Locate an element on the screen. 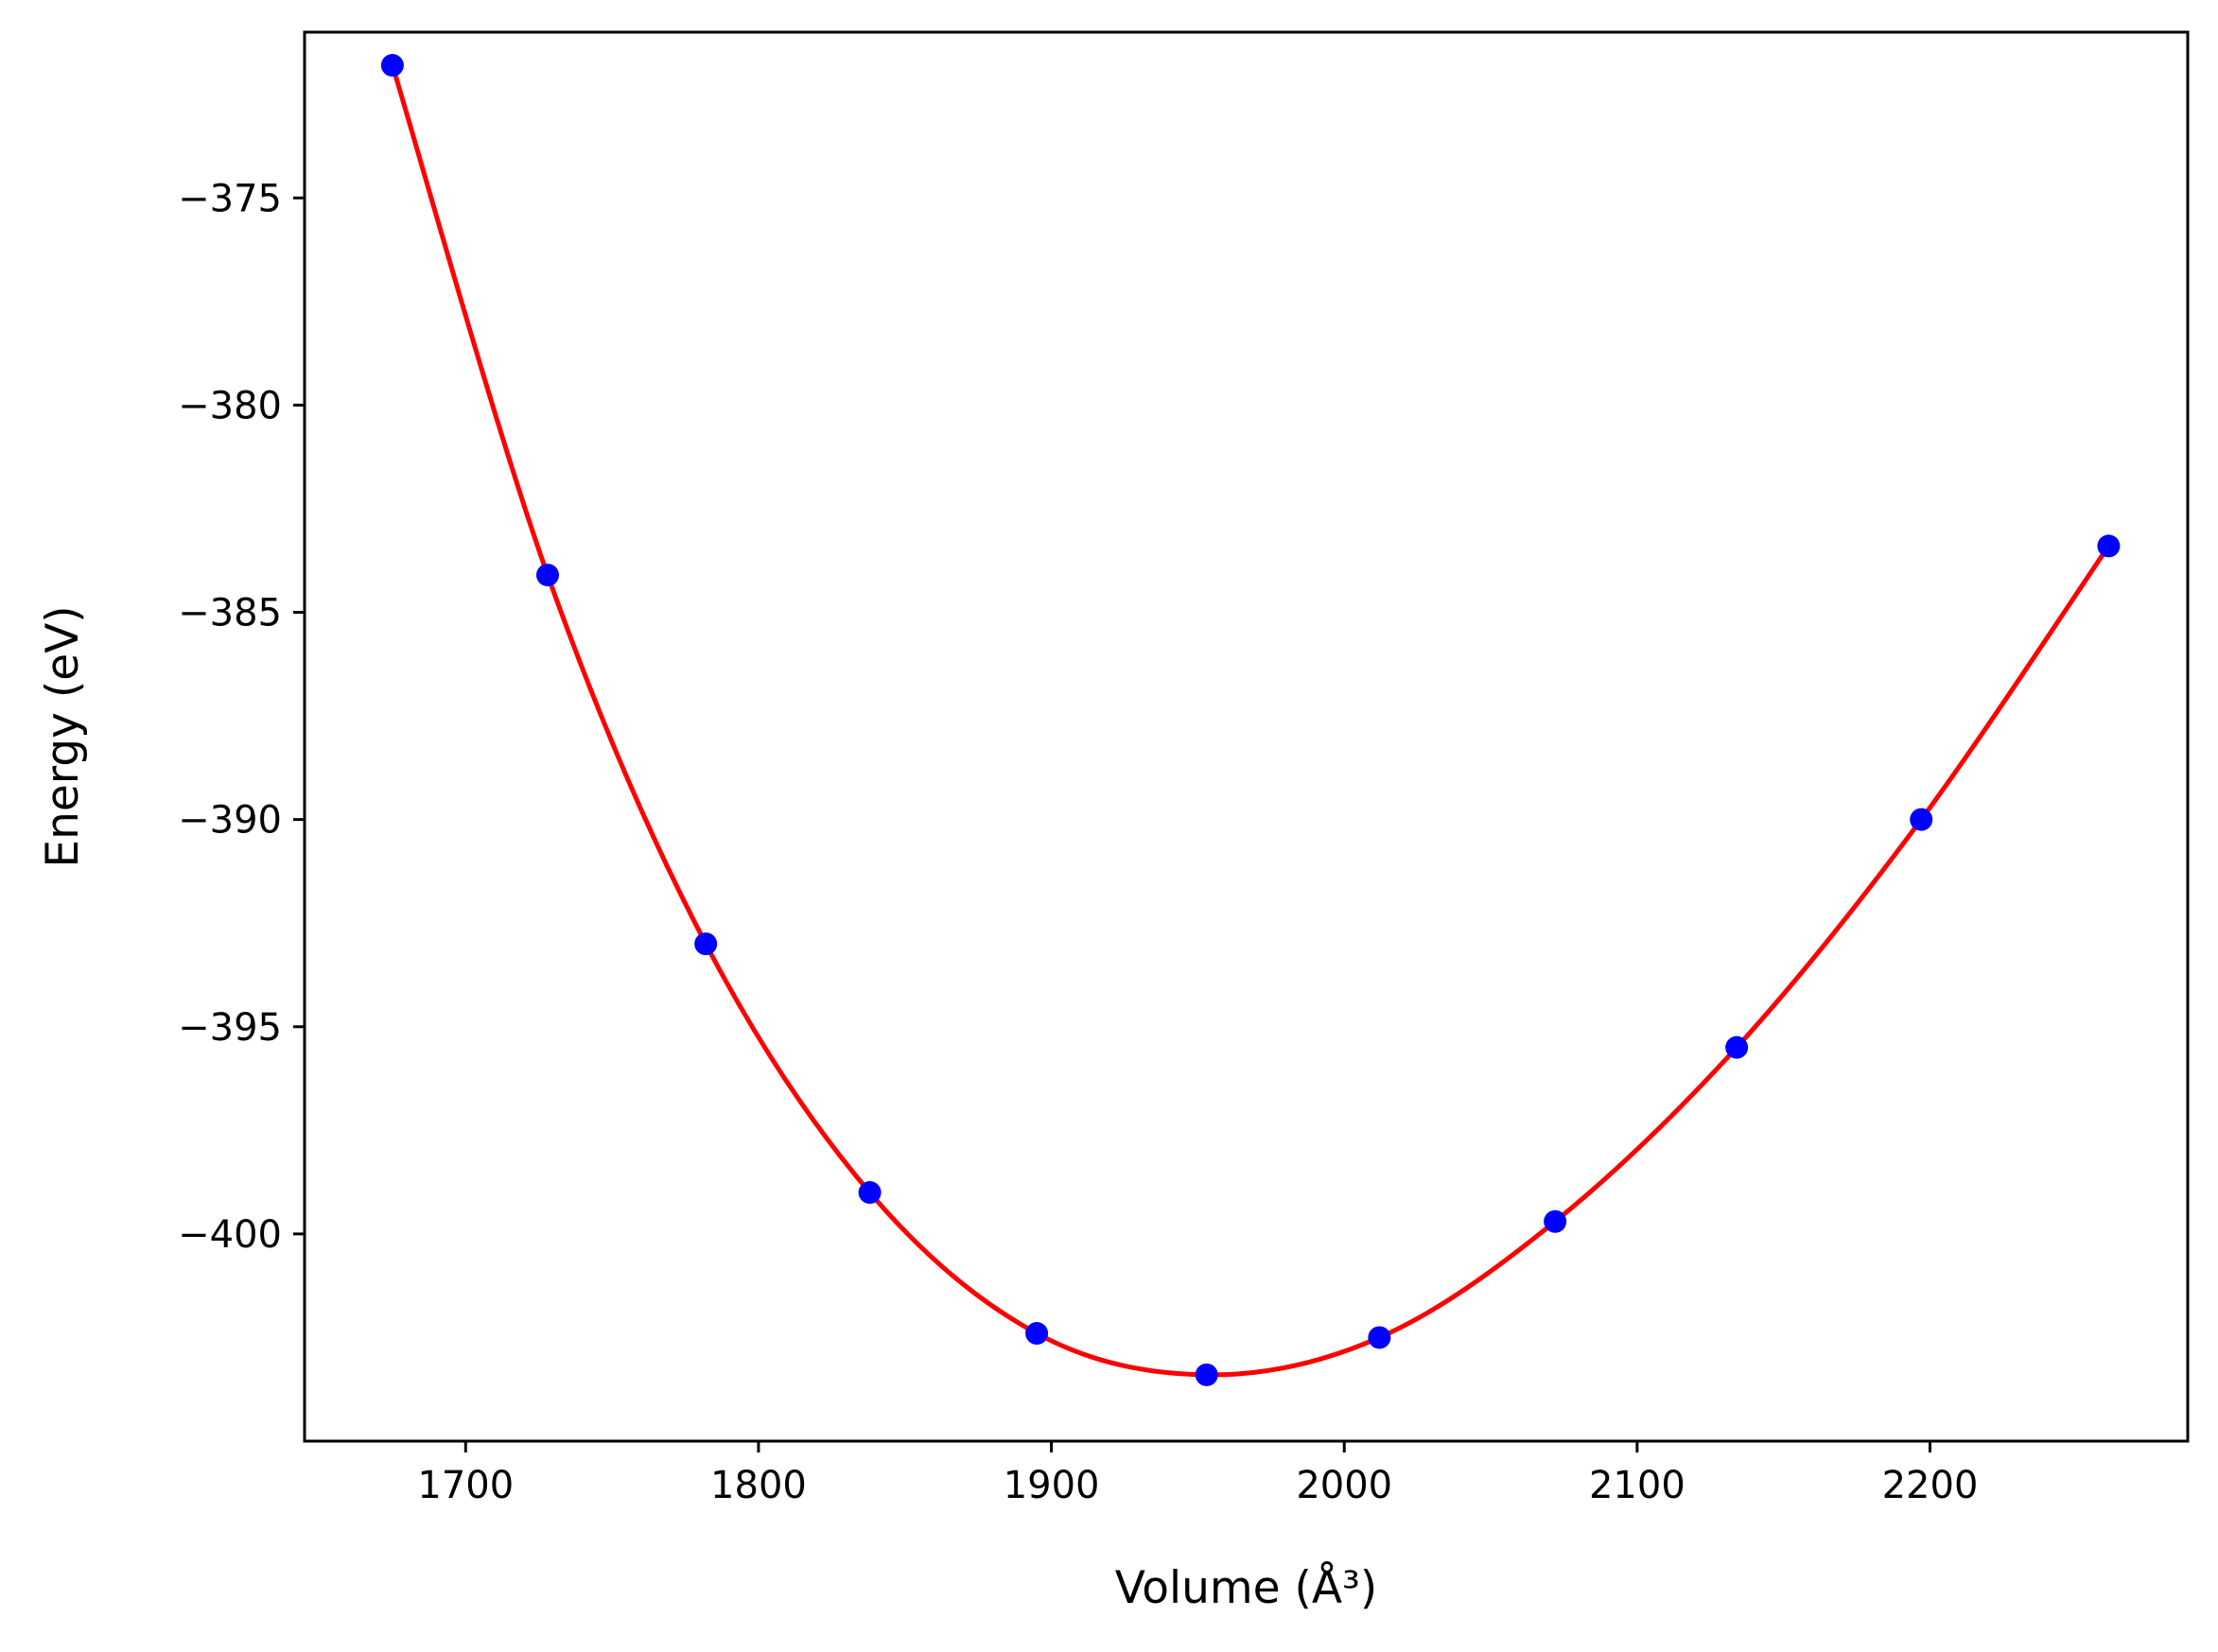 The image size is (2218, 1652). y-tick-label: −375 is located at coordinates (230, 198).